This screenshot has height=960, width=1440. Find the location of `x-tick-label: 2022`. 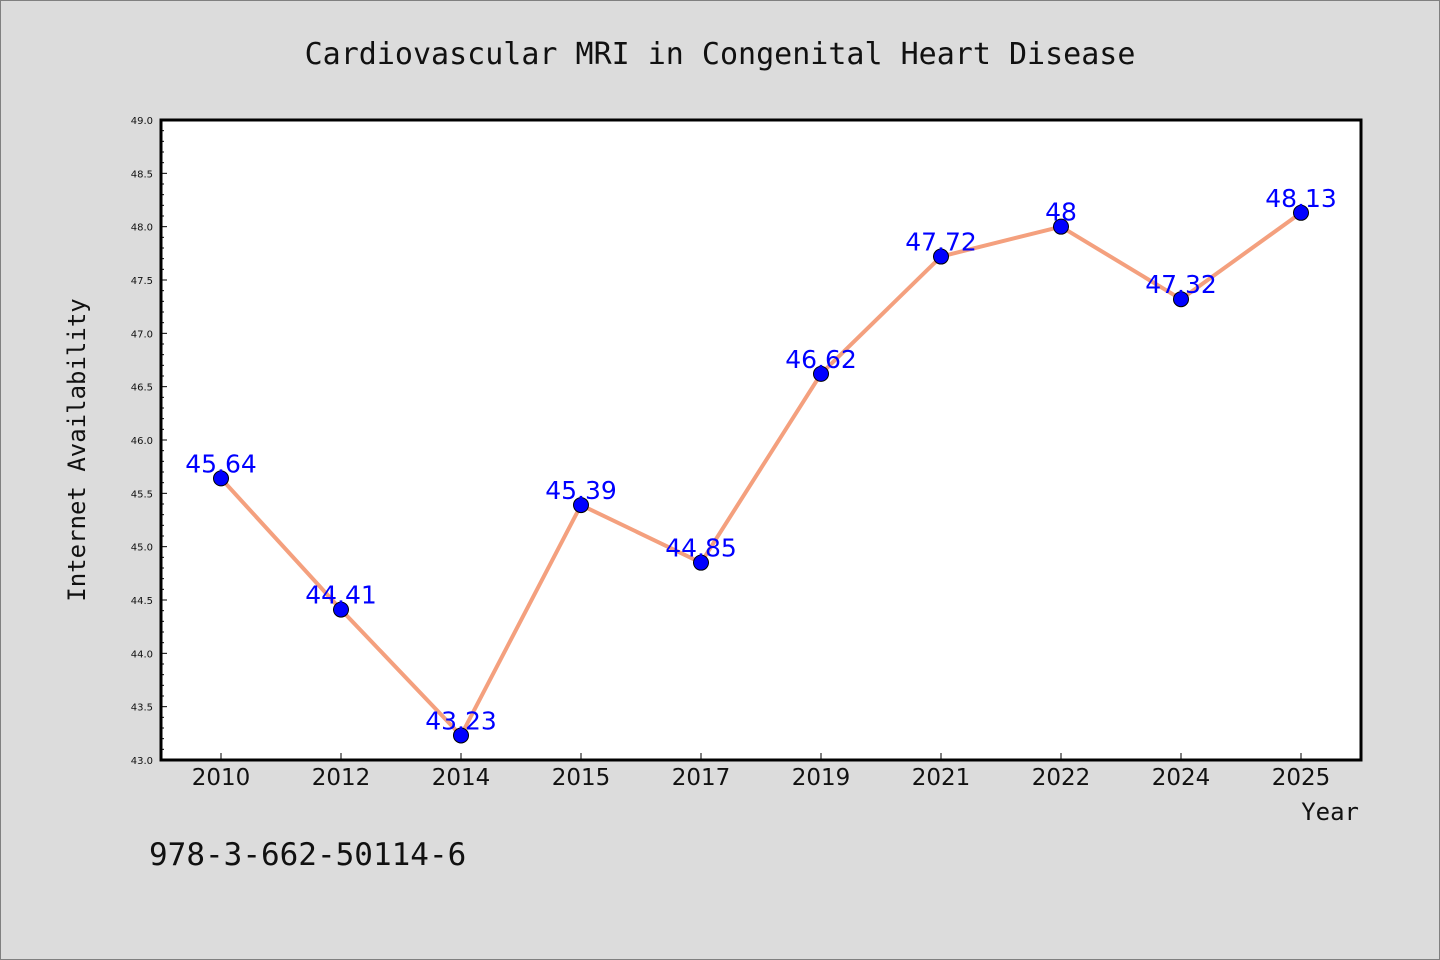

x-tick-label: 2022 is located at coordinates (1061, 778).